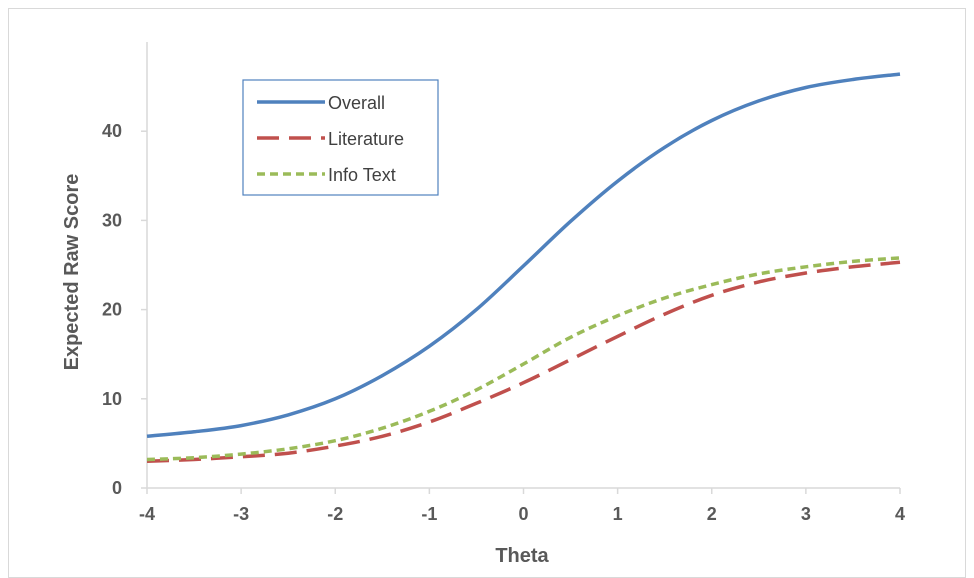 The image size is (974, 578). I want to click on x-tick-label: -2, so click(335, 514).